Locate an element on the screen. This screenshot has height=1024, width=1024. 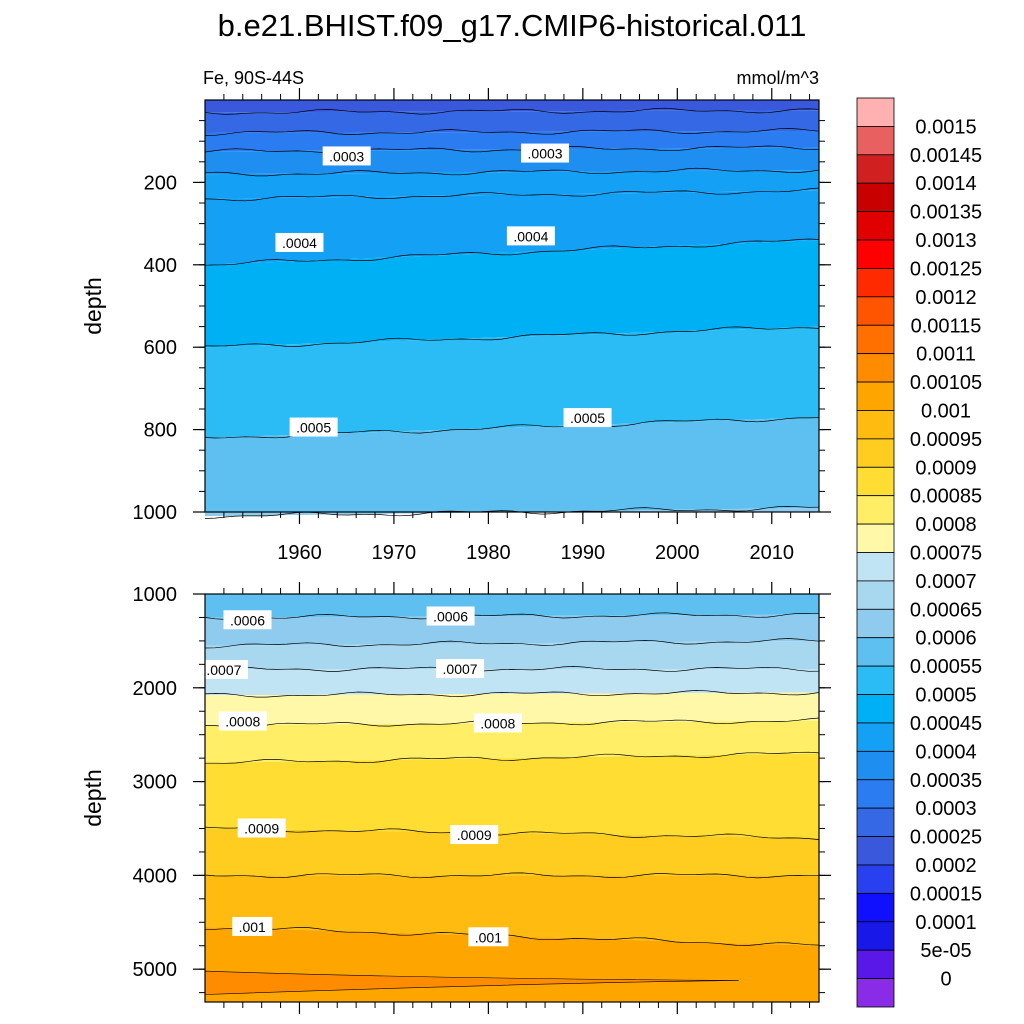
contour-label-text: .0007 is located at coordinates (223, 670).